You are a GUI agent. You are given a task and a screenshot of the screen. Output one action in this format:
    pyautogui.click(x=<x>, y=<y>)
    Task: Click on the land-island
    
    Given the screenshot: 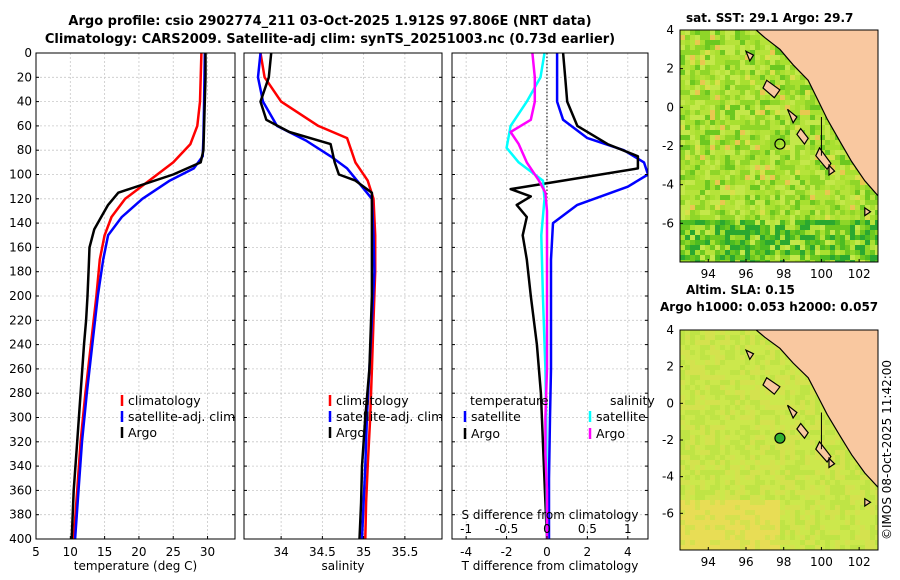 What is the action you would take?
    pyautogui.click(x=823, y=451)
    